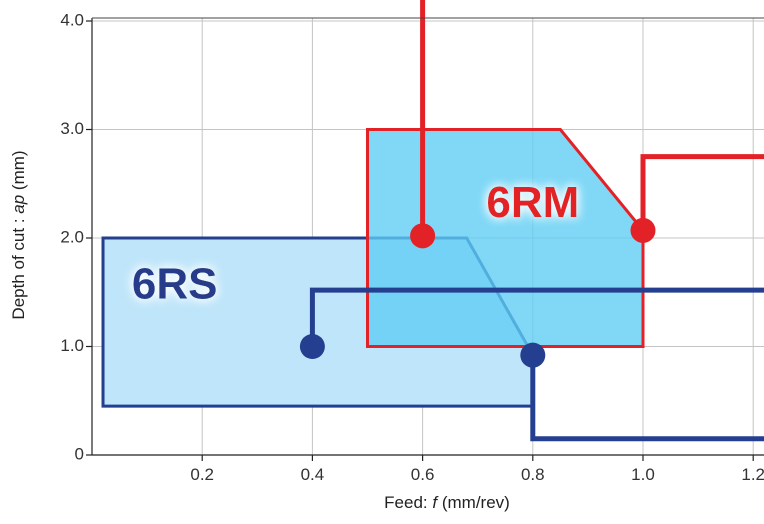  What do you see at coordinates (702, 192) in the screenshot?
I see `6RM-callout-b-line` at bounding box center [702, 192].